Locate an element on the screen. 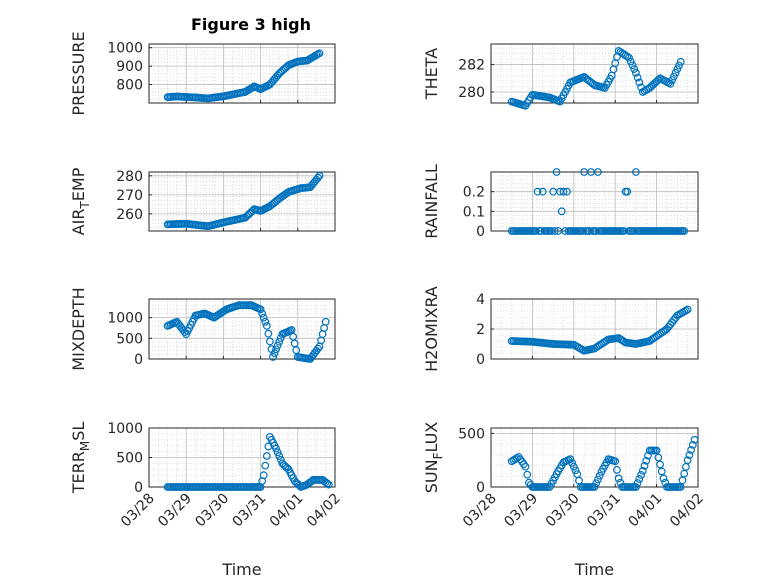 This screenshot has height=583, width=778. y-axis-label: MIXDEPTH is located at coordinates (78, 328).